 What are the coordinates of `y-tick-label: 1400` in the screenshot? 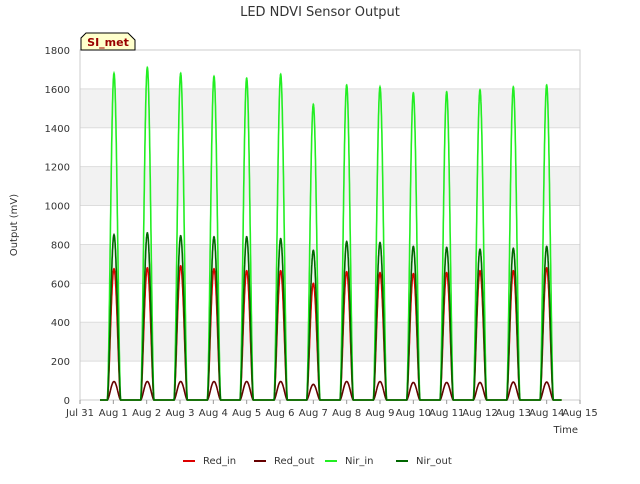 It's located at (57, 129).